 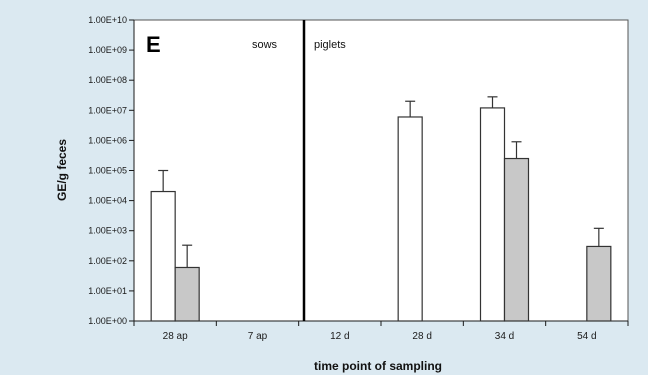 I want to click on y-axis-title: GE/g feces, so click(x=62, y=170).